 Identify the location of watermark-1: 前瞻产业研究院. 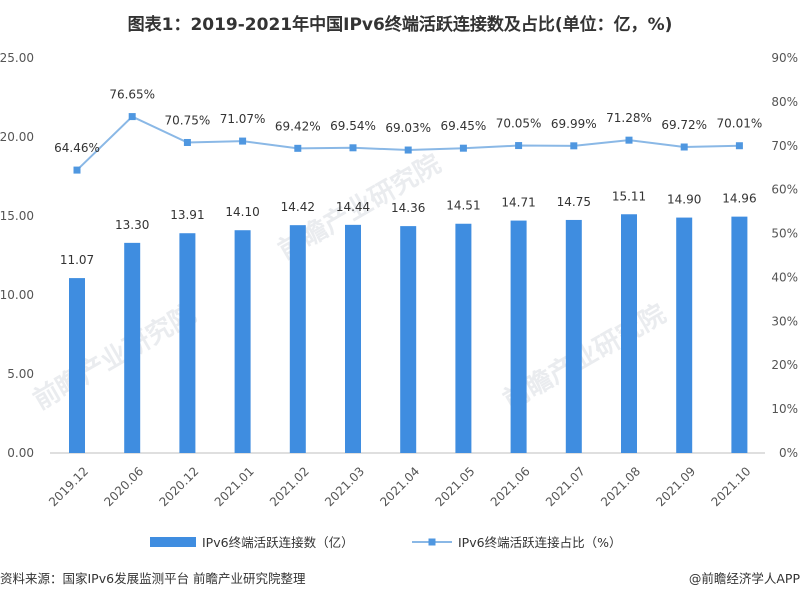
(114, 357).